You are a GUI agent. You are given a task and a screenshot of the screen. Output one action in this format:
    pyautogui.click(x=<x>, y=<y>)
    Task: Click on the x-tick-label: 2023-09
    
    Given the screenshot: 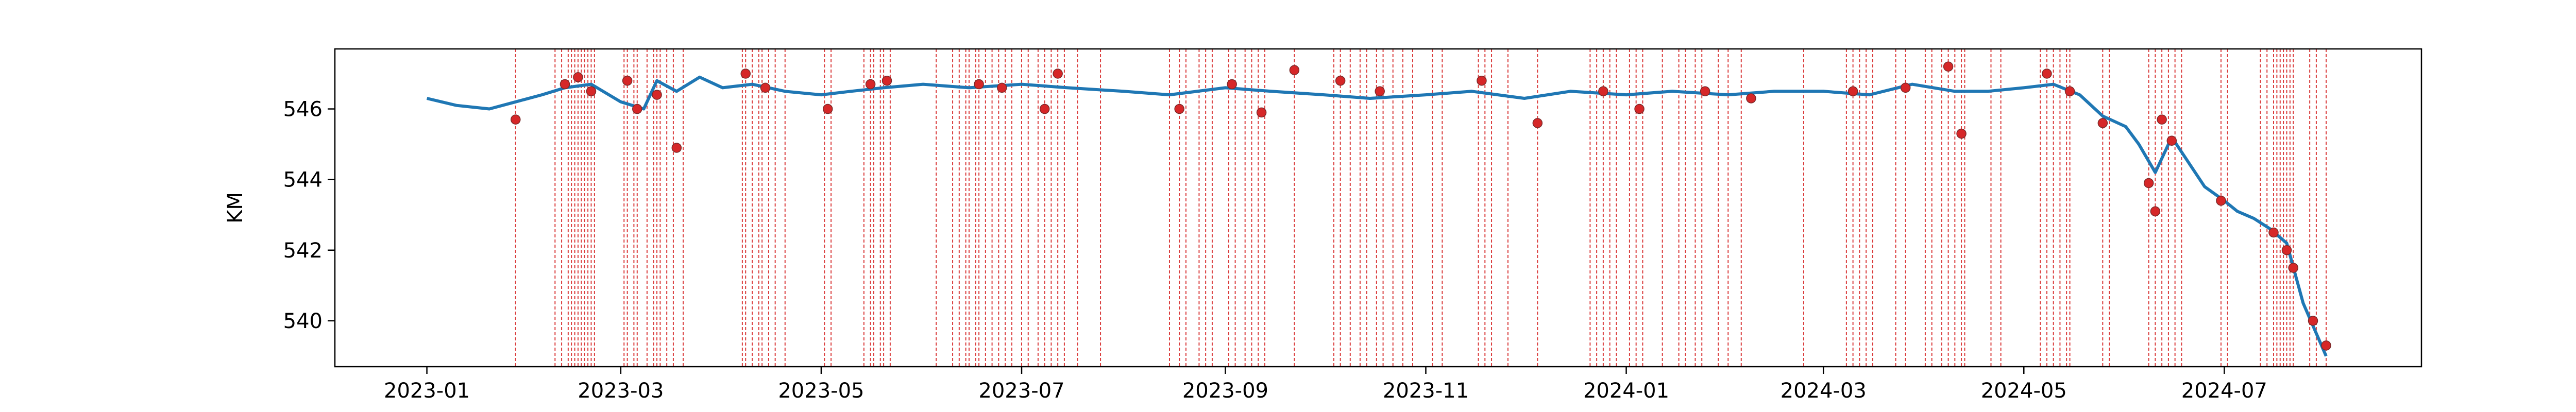 What is the action you would take?
    pyautogui.click(x=1225, y=391)
    